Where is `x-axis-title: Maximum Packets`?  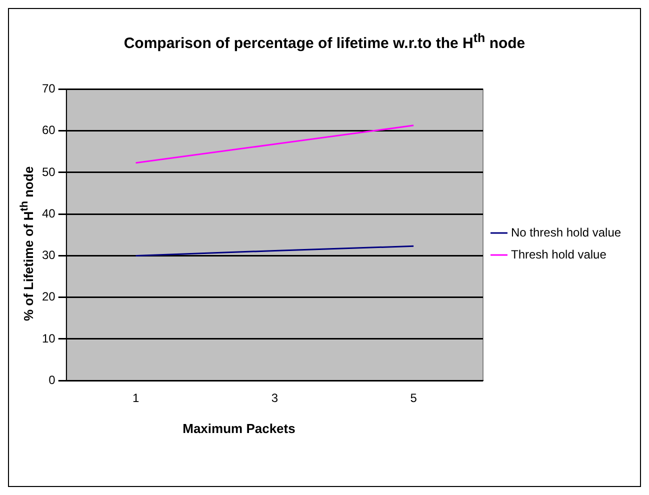
x-axis-title: Maximum Packets is located at coordinates (239, 428).